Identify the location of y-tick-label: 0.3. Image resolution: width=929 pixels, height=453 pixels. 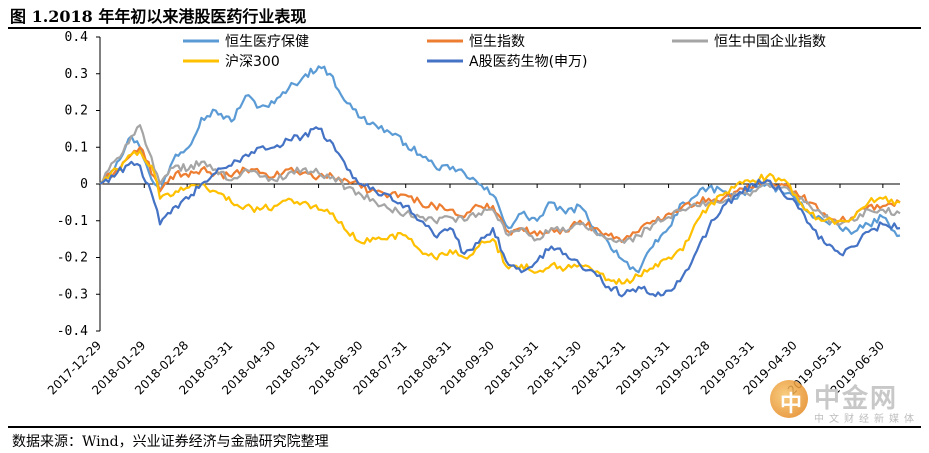
(76, 74).